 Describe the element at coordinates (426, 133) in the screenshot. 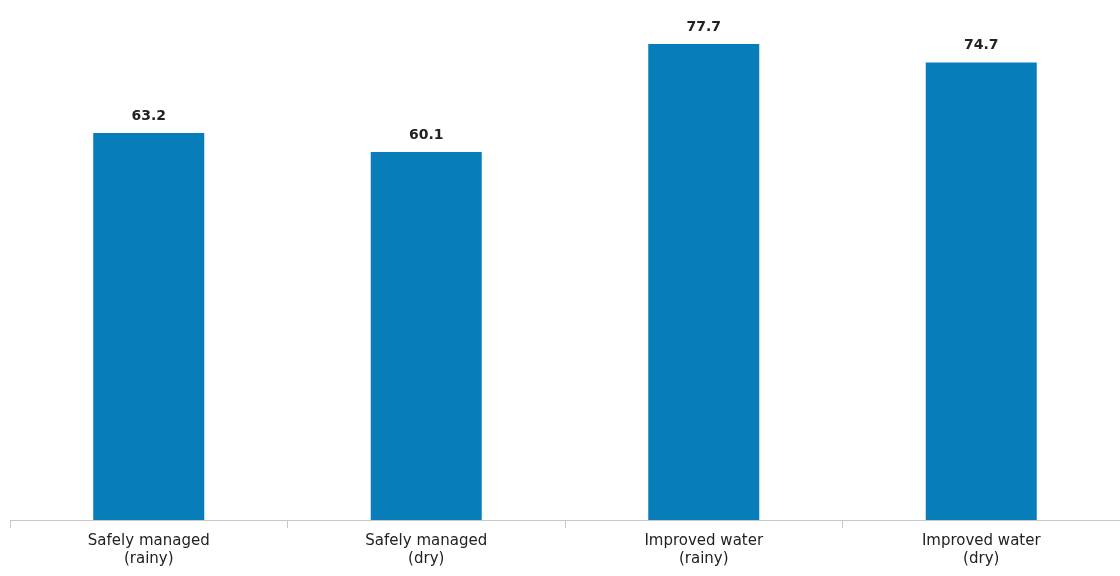

I see `data-label: 60.1` at that location.